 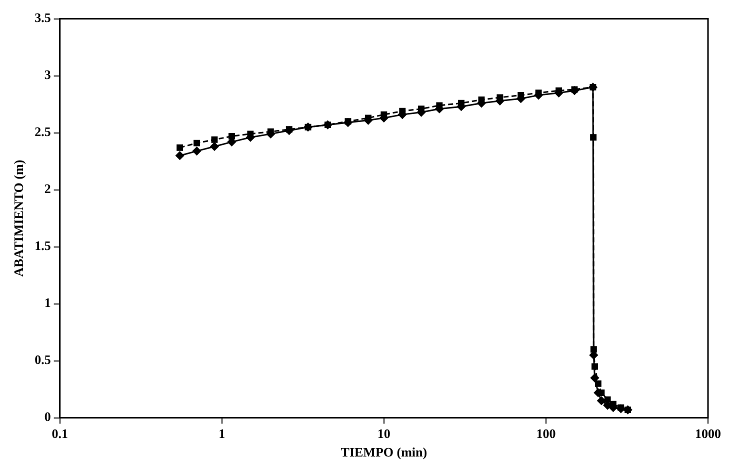 What do you see at coordinates (60, 433) in the screenshot?
I see `x-tick-label: 0.1` at bounding box center [60, 433].